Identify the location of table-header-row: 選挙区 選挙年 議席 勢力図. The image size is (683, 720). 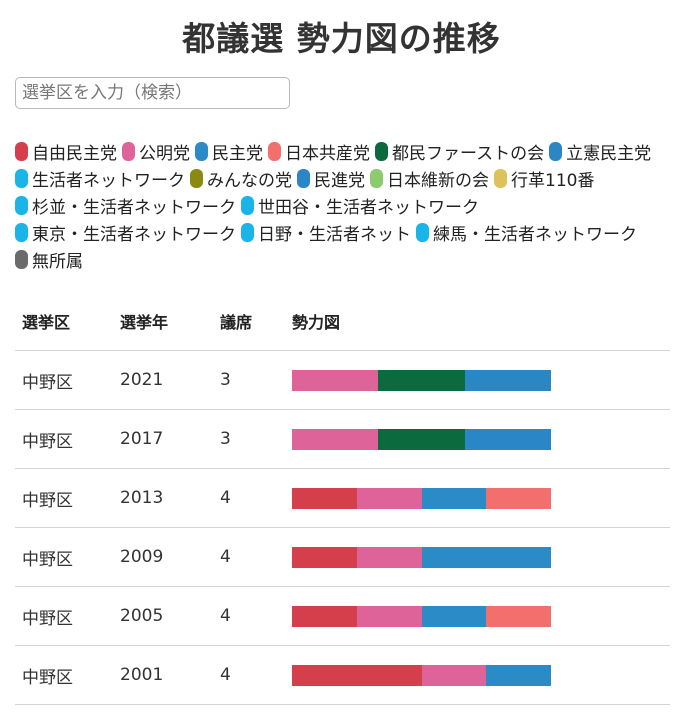
(342, 321).